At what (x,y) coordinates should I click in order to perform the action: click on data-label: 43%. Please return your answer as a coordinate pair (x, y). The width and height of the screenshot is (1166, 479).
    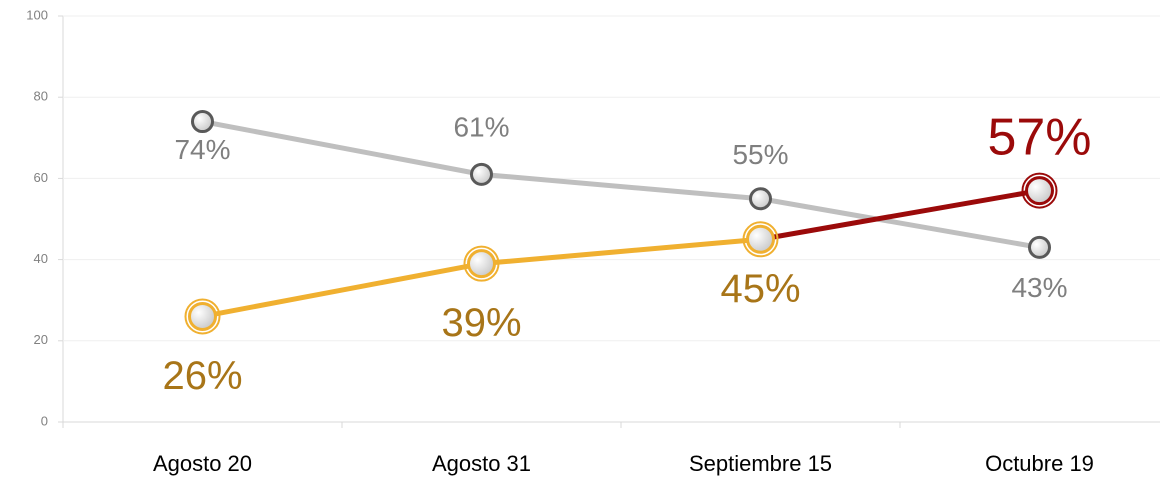
    Looking at the image, I should click on (1039, 287).